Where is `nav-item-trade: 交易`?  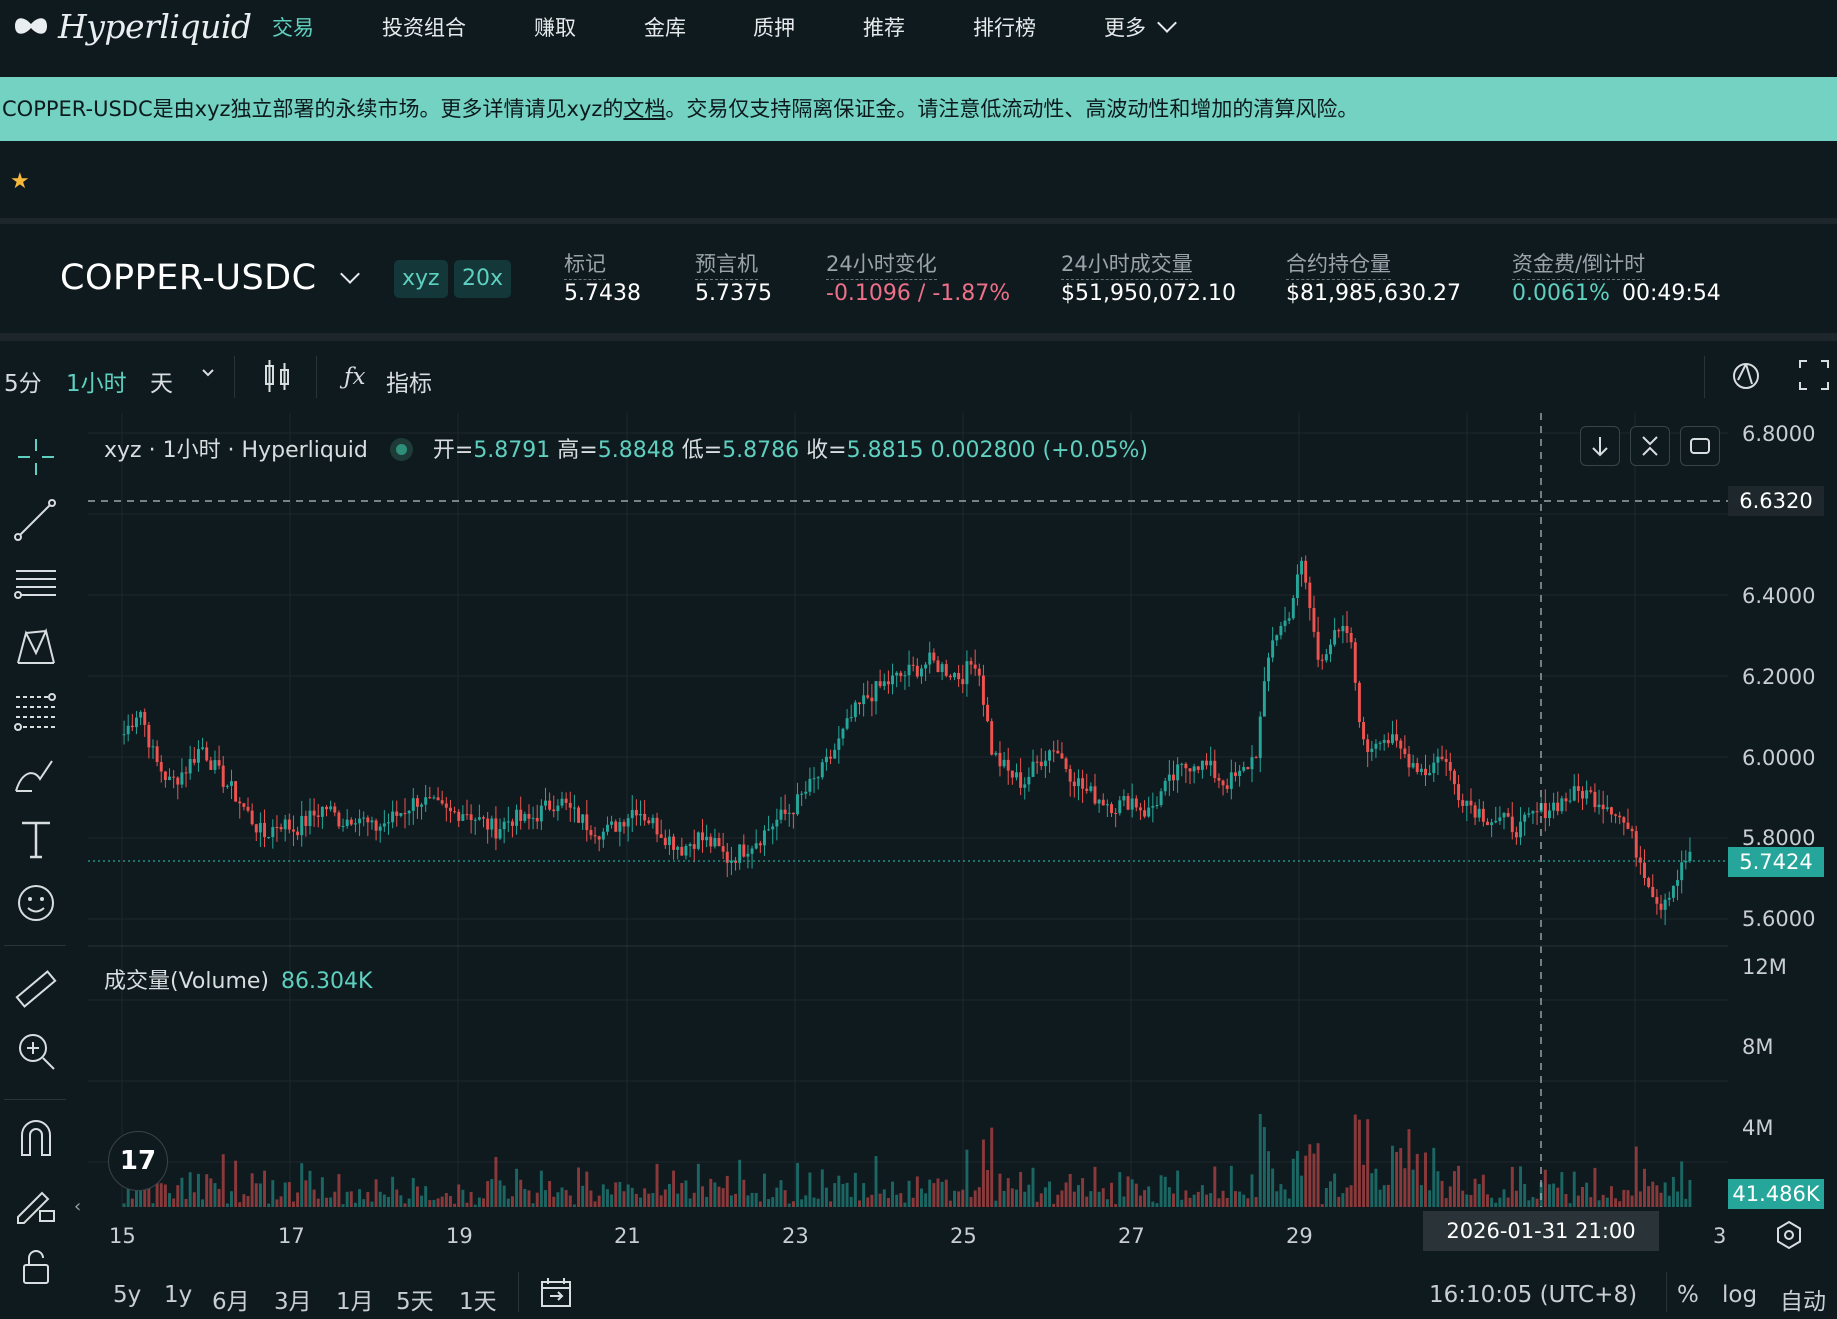
nav-item-trade: 交易 is located at coordinates (293, 28).